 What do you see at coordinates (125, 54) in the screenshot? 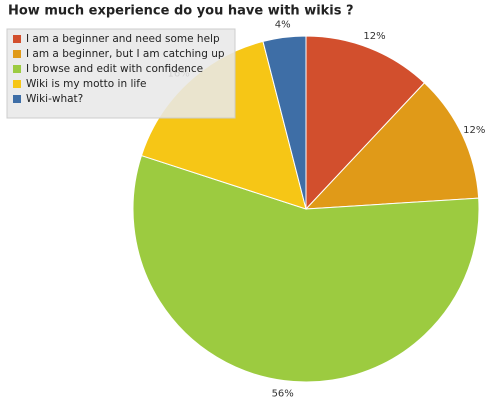
I see `legend-label: I am a beginner, but I am catching up` at bounding box center [125, 54].